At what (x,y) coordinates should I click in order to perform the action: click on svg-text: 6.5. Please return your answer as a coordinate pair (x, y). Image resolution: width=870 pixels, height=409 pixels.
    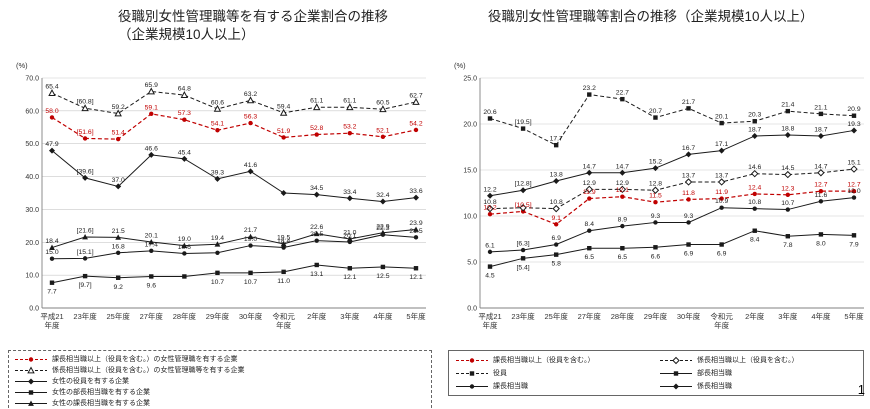
    Looking at the image, I should click on (623, 257).